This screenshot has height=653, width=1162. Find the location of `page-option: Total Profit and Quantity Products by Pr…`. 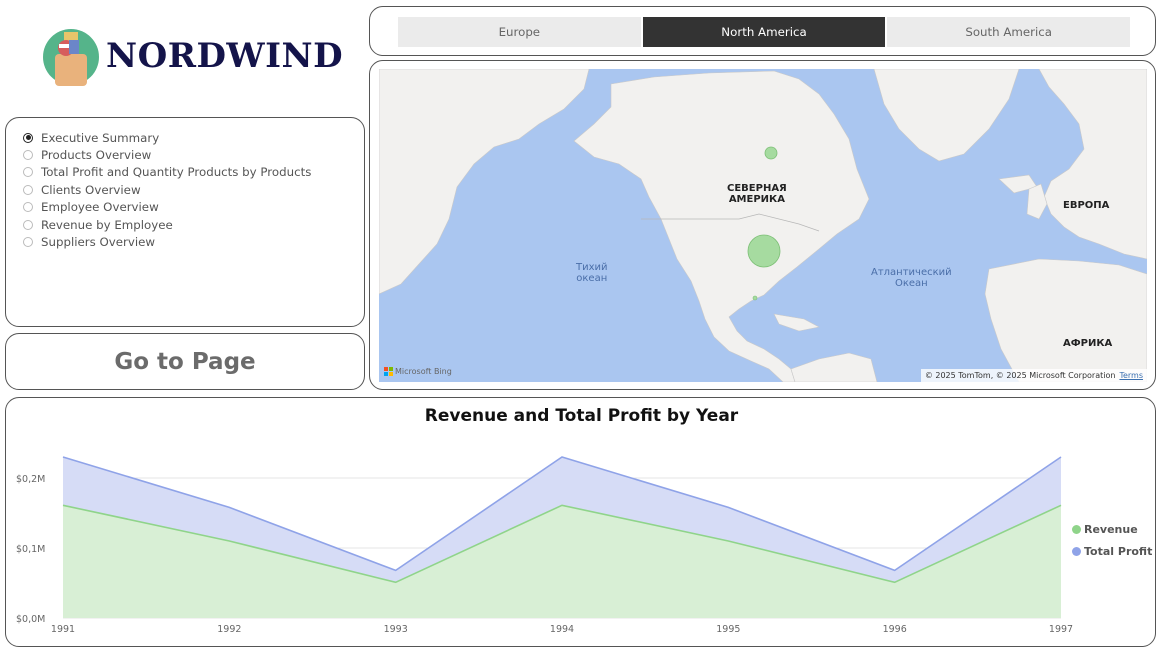

page-option: Total Profit and Quantity Products by Pr… is located at coordinates (193, 172).